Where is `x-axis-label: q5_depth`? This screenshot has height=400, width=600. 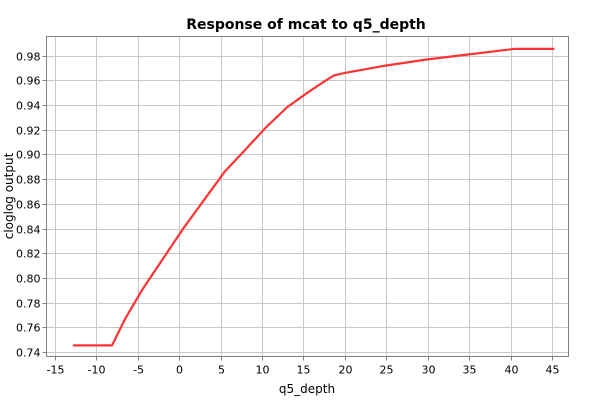 x-axis-label: q5_depth is located at coordinates (307, 389).